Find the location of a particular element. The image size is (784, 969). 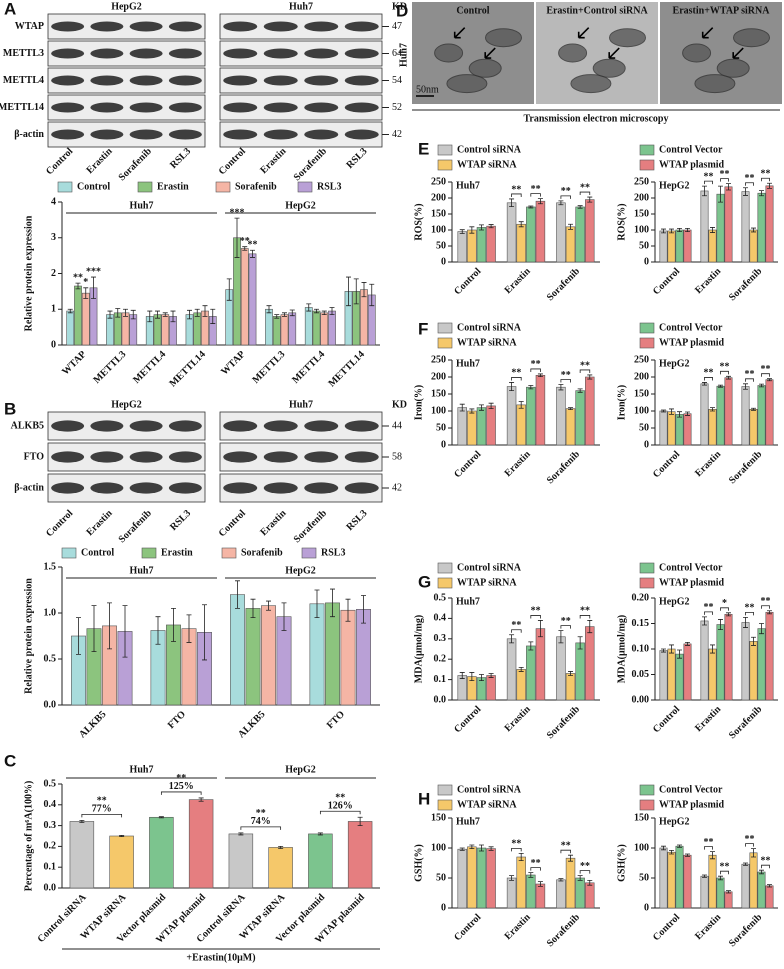

x-tick-label: FTO is located at coordinates (177, 720).